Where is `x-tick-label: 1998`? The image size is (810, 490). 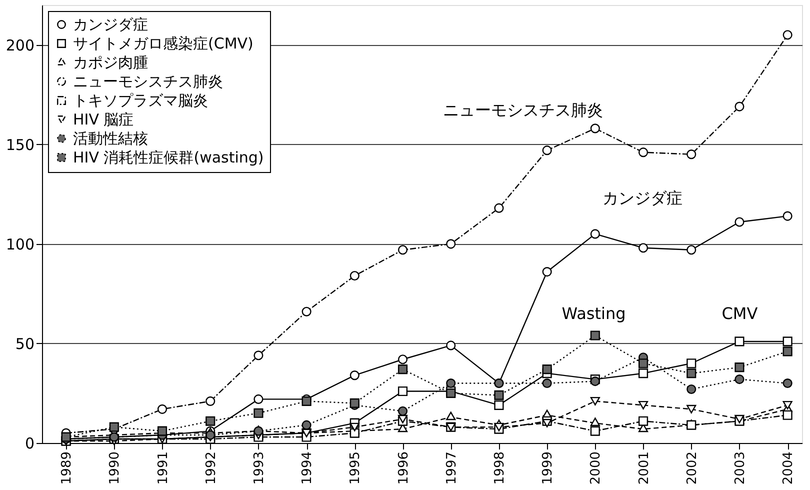 x-tick-label: 1998 is located at coordinates (500, 468).